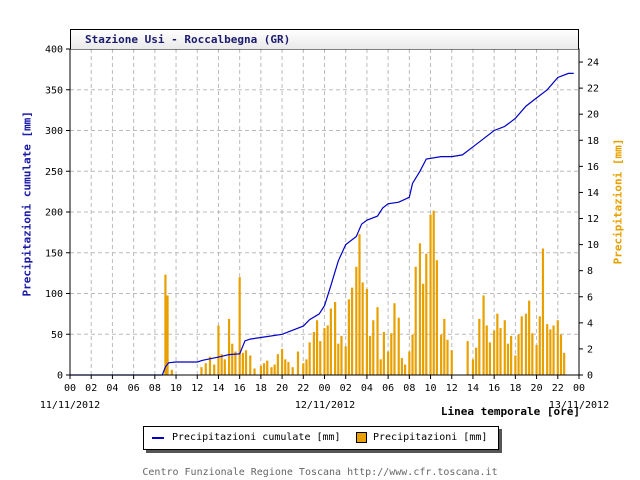 The width and height of the screenshot is (640, 480). I want to click on y-right-tick-label: 12, so click(593, 219).